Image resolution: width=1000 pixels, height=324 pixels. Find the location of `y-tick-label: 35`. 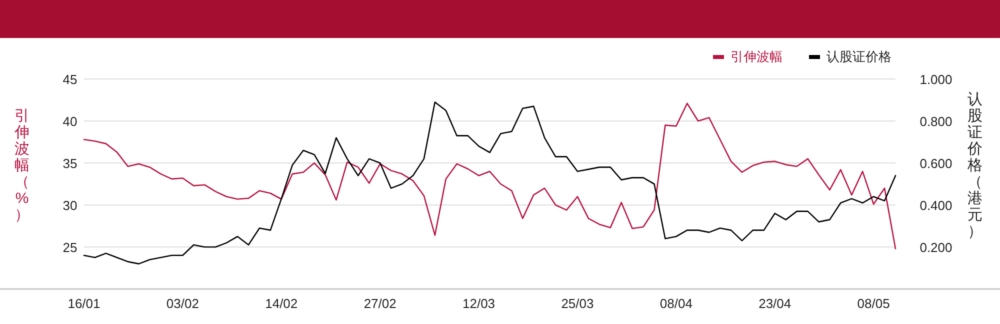

y-tick-label: 35 is located at coordinates (70, 163).